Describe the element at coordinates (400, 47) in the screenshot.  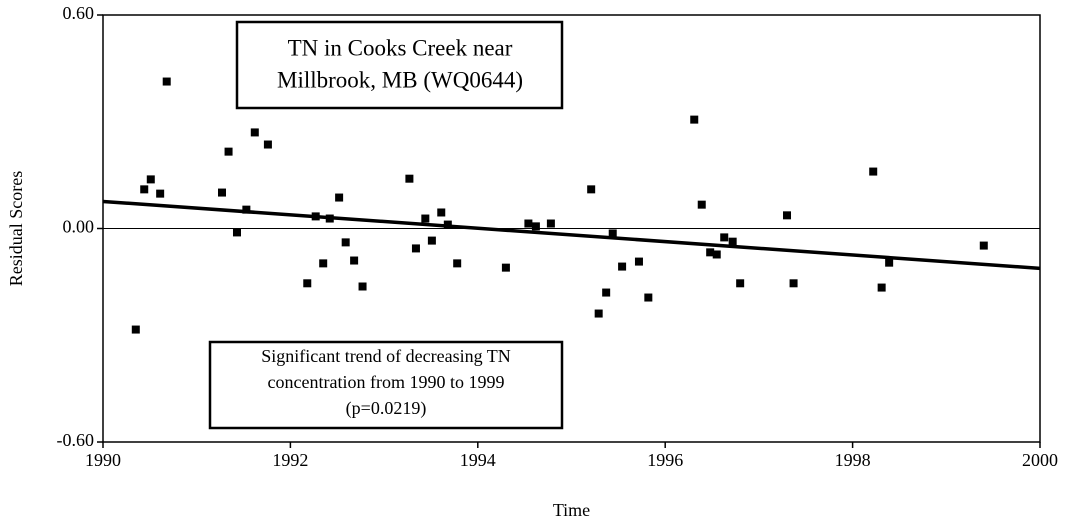
I see `chart-title: TN in Cooks Creek near` at that location.